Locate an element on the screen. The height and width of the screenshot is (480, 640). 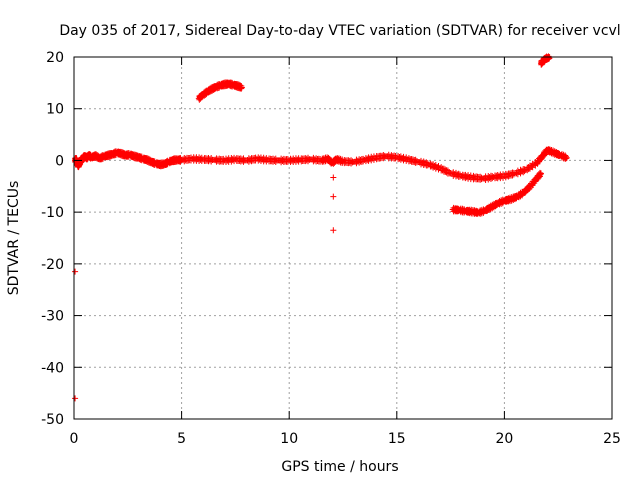
x-axis-label: GPS time / hours is located at coordinates (339, 467).